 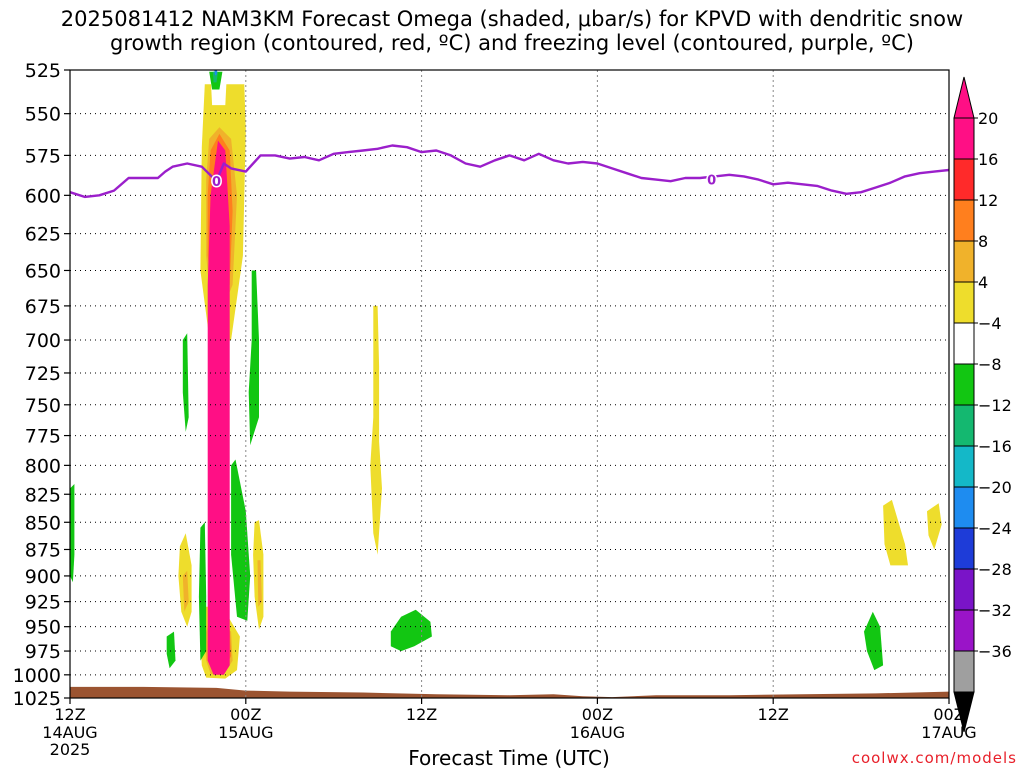 I want to click on y-tick-label: 850, so click(x=43, y=523).